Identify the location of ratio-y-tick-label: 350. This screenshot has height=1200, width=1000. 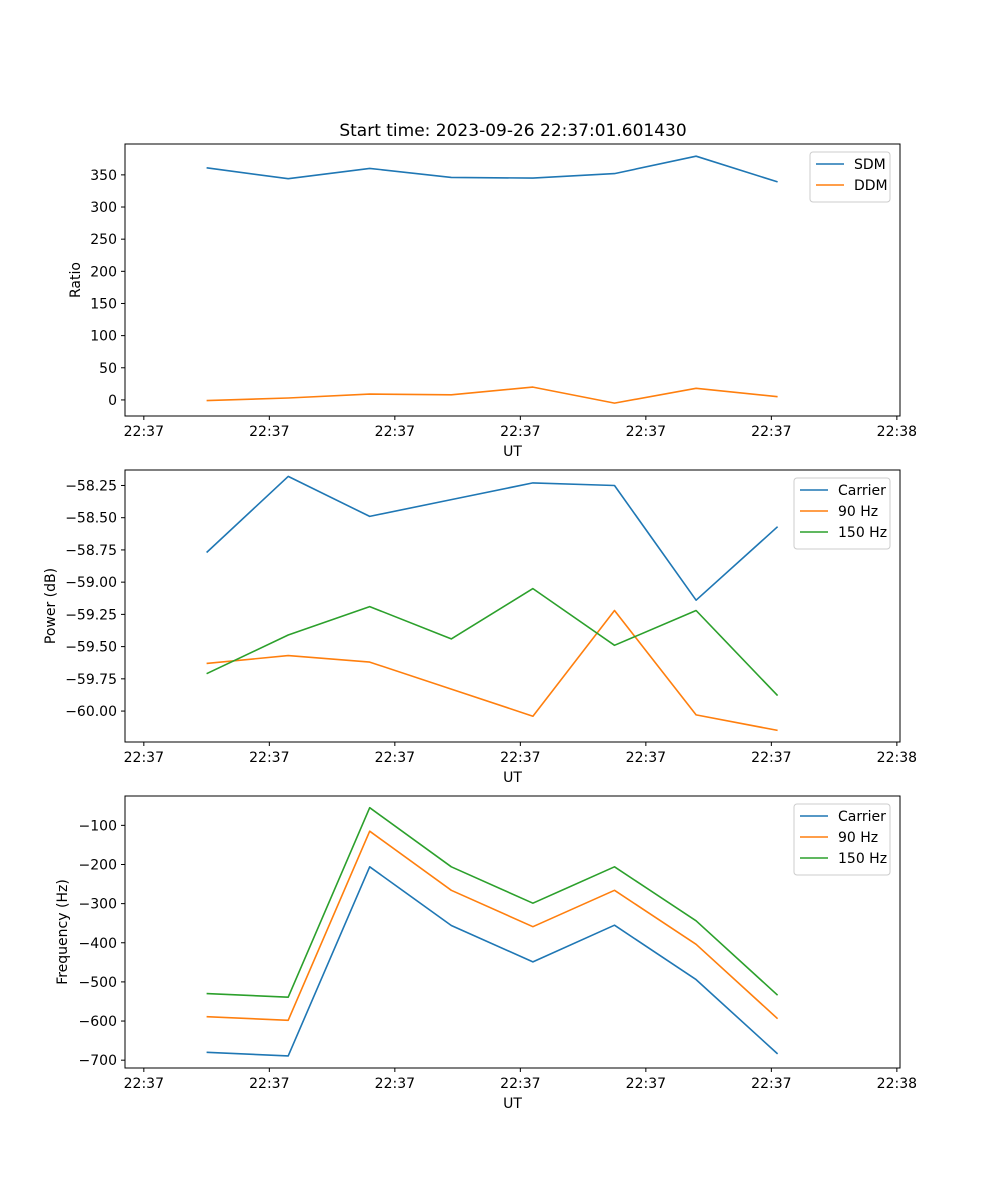
(103, 176).